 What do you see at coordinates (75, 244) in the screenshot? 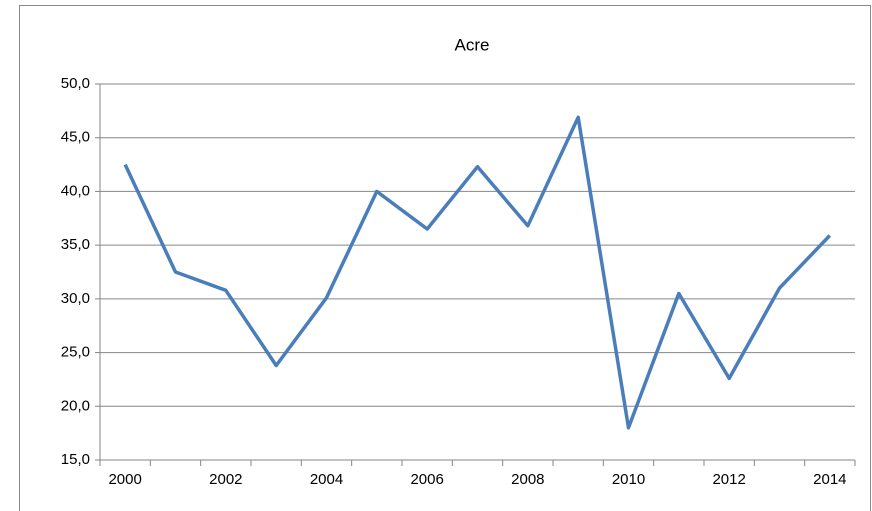
I see `y-tick-label: 35,0` at bounding box center [75, 244].